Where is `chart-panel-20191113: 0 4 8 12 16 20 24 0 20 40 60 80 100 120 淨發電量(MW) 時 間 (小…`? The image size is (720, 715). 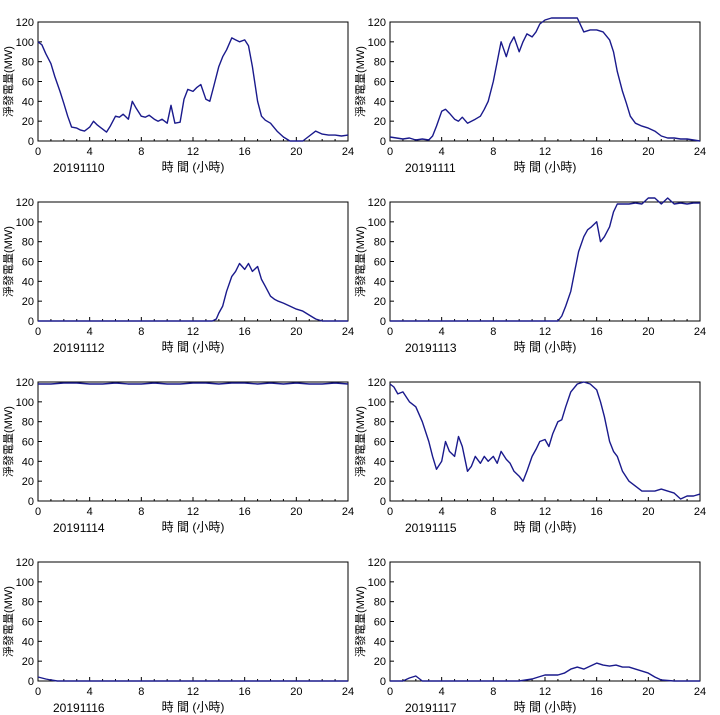 chart-panel-20191113: 0 4 8 12 16 20 24 0 20 40 60 80 100 120 淨發電量(MW) 時 間 (小… is located at coordinates (529, 276).